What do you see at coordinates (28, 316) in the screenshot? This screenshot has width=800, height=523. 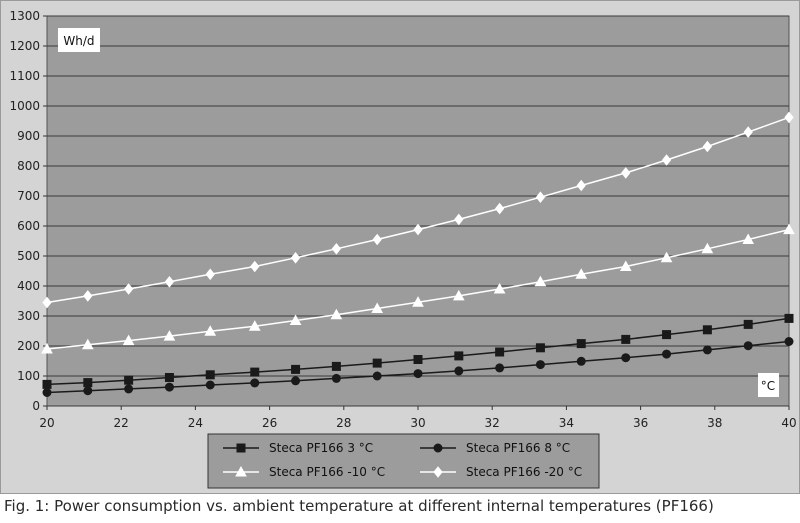 I see `y-tick-label: 300` at bounding box center [28, 316].